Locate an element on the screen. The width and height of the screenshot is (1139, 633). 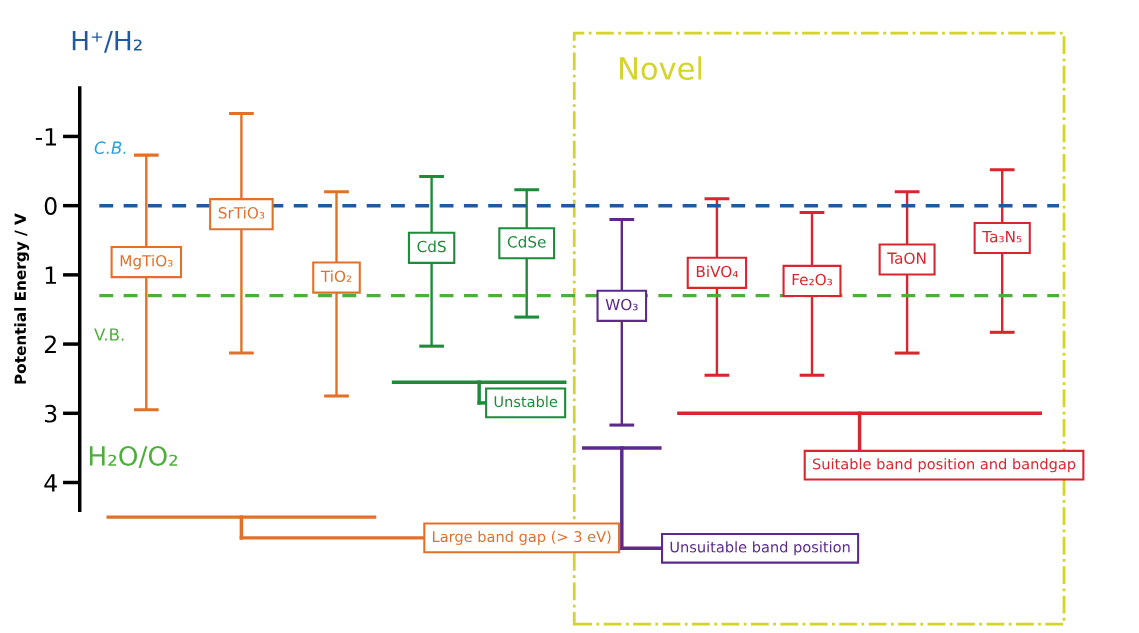
y-tick-label: 4 is located at coordinates (50, 483).